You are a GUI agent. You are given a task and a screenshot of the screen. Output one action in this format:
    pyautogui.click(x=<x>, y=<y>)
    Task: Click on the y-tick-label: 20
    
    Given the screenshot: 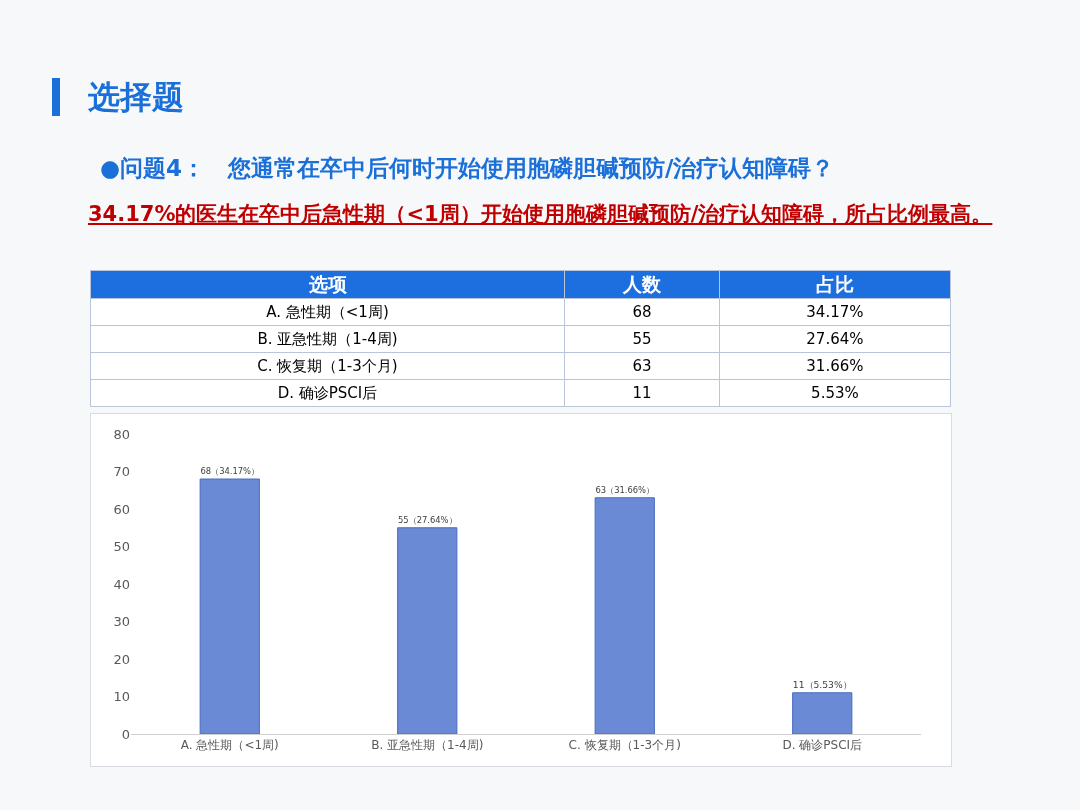 What is the action you would take?
    pyautogui.click(x=121, y=659)
    